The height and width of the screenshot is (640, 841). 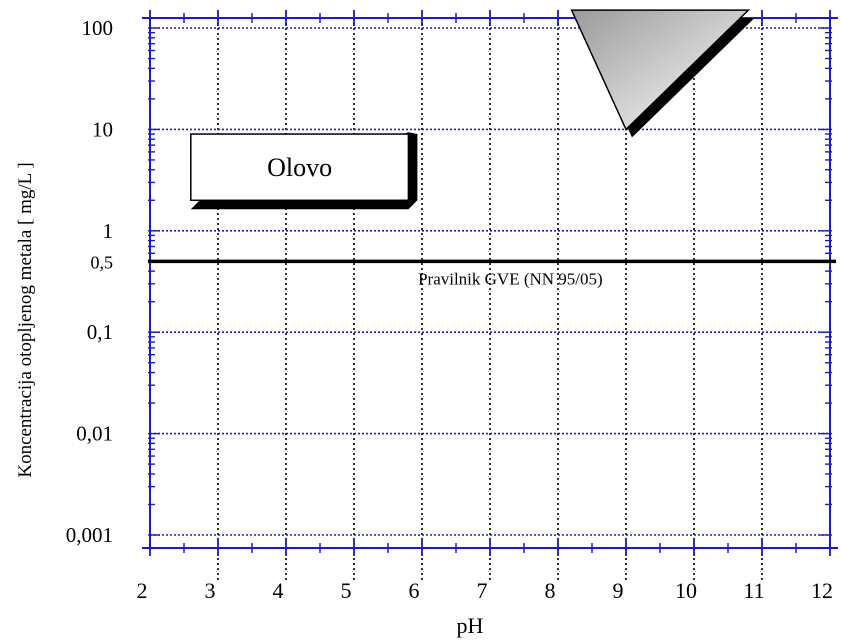 What do you see at coordinates (482, 590) in the screenshot?
I see `x-tick-label: 7` at bounding box center [482, 590].